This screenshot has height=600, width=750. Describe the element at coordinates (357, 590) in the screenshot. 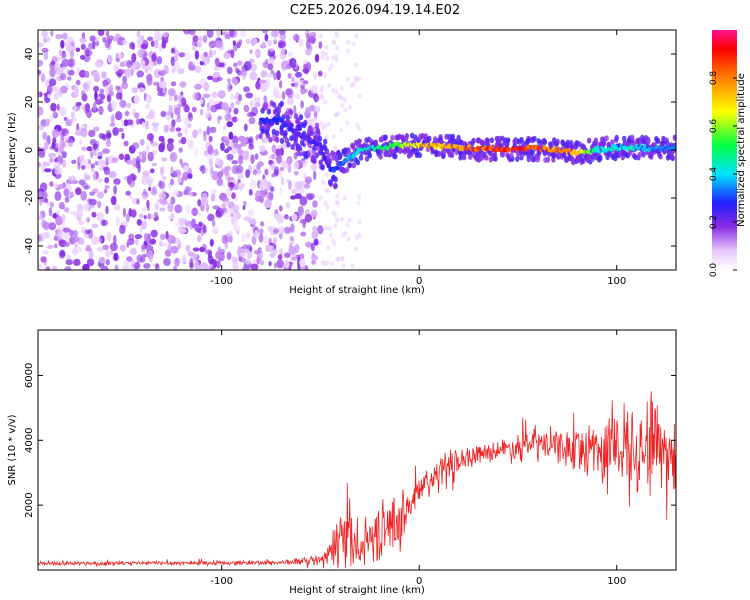

I see `snr-x-label: Height of straight line (km)` at that location.